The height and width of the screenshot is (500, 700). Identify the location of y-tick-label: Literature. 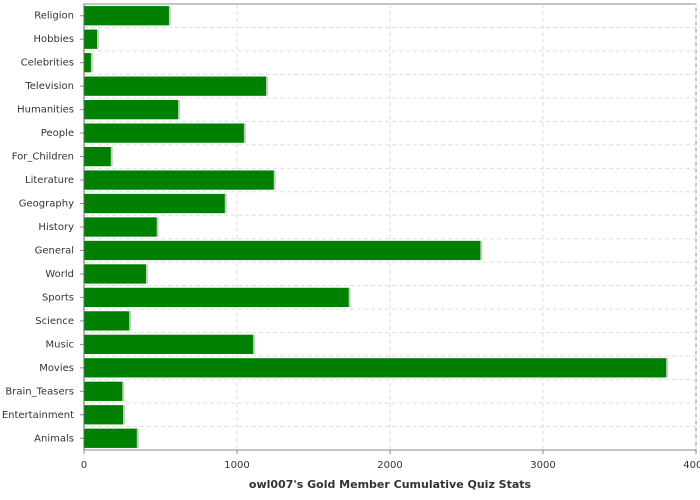
(49, 180).